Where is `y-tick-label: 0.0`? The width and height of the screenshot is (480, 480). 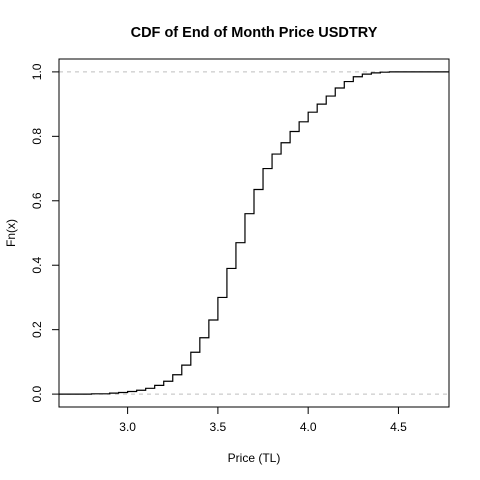 y-tick-label: 0.0 is located at coordinates (37, 393).